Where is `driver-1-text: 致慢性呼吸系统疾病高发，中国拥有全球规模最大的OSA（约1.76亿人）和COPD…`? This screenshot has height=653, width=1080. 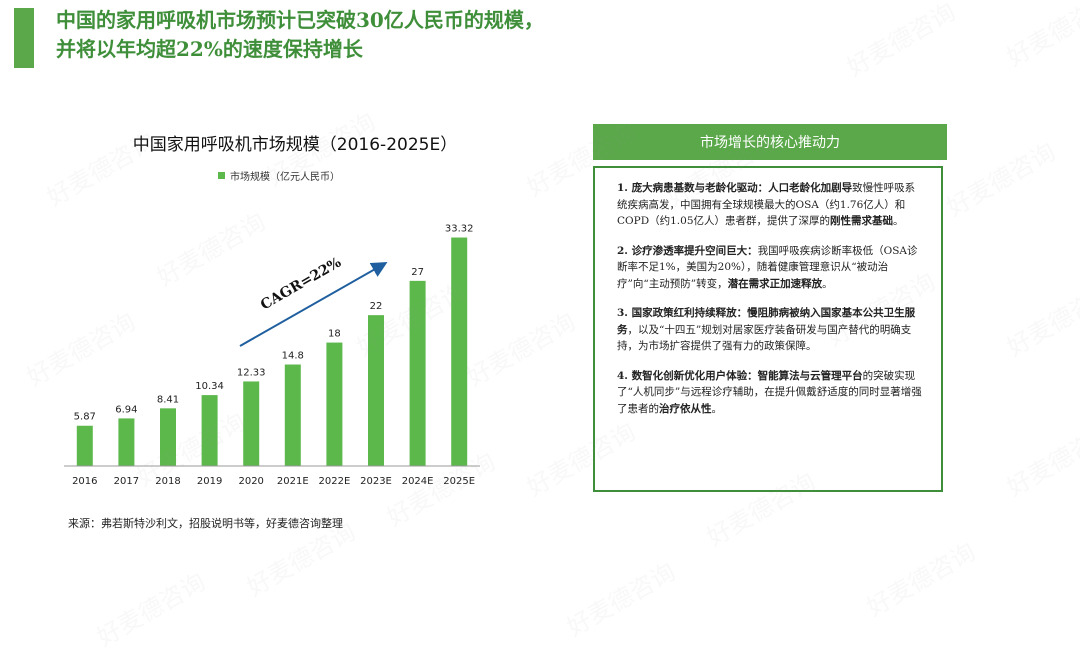 driver-1-text: 致慢性呼吸系统疾病高发，中国拥有全球规模最大的OSA（约1.76亿人）和COPD… is located at coordinates (766, 204).